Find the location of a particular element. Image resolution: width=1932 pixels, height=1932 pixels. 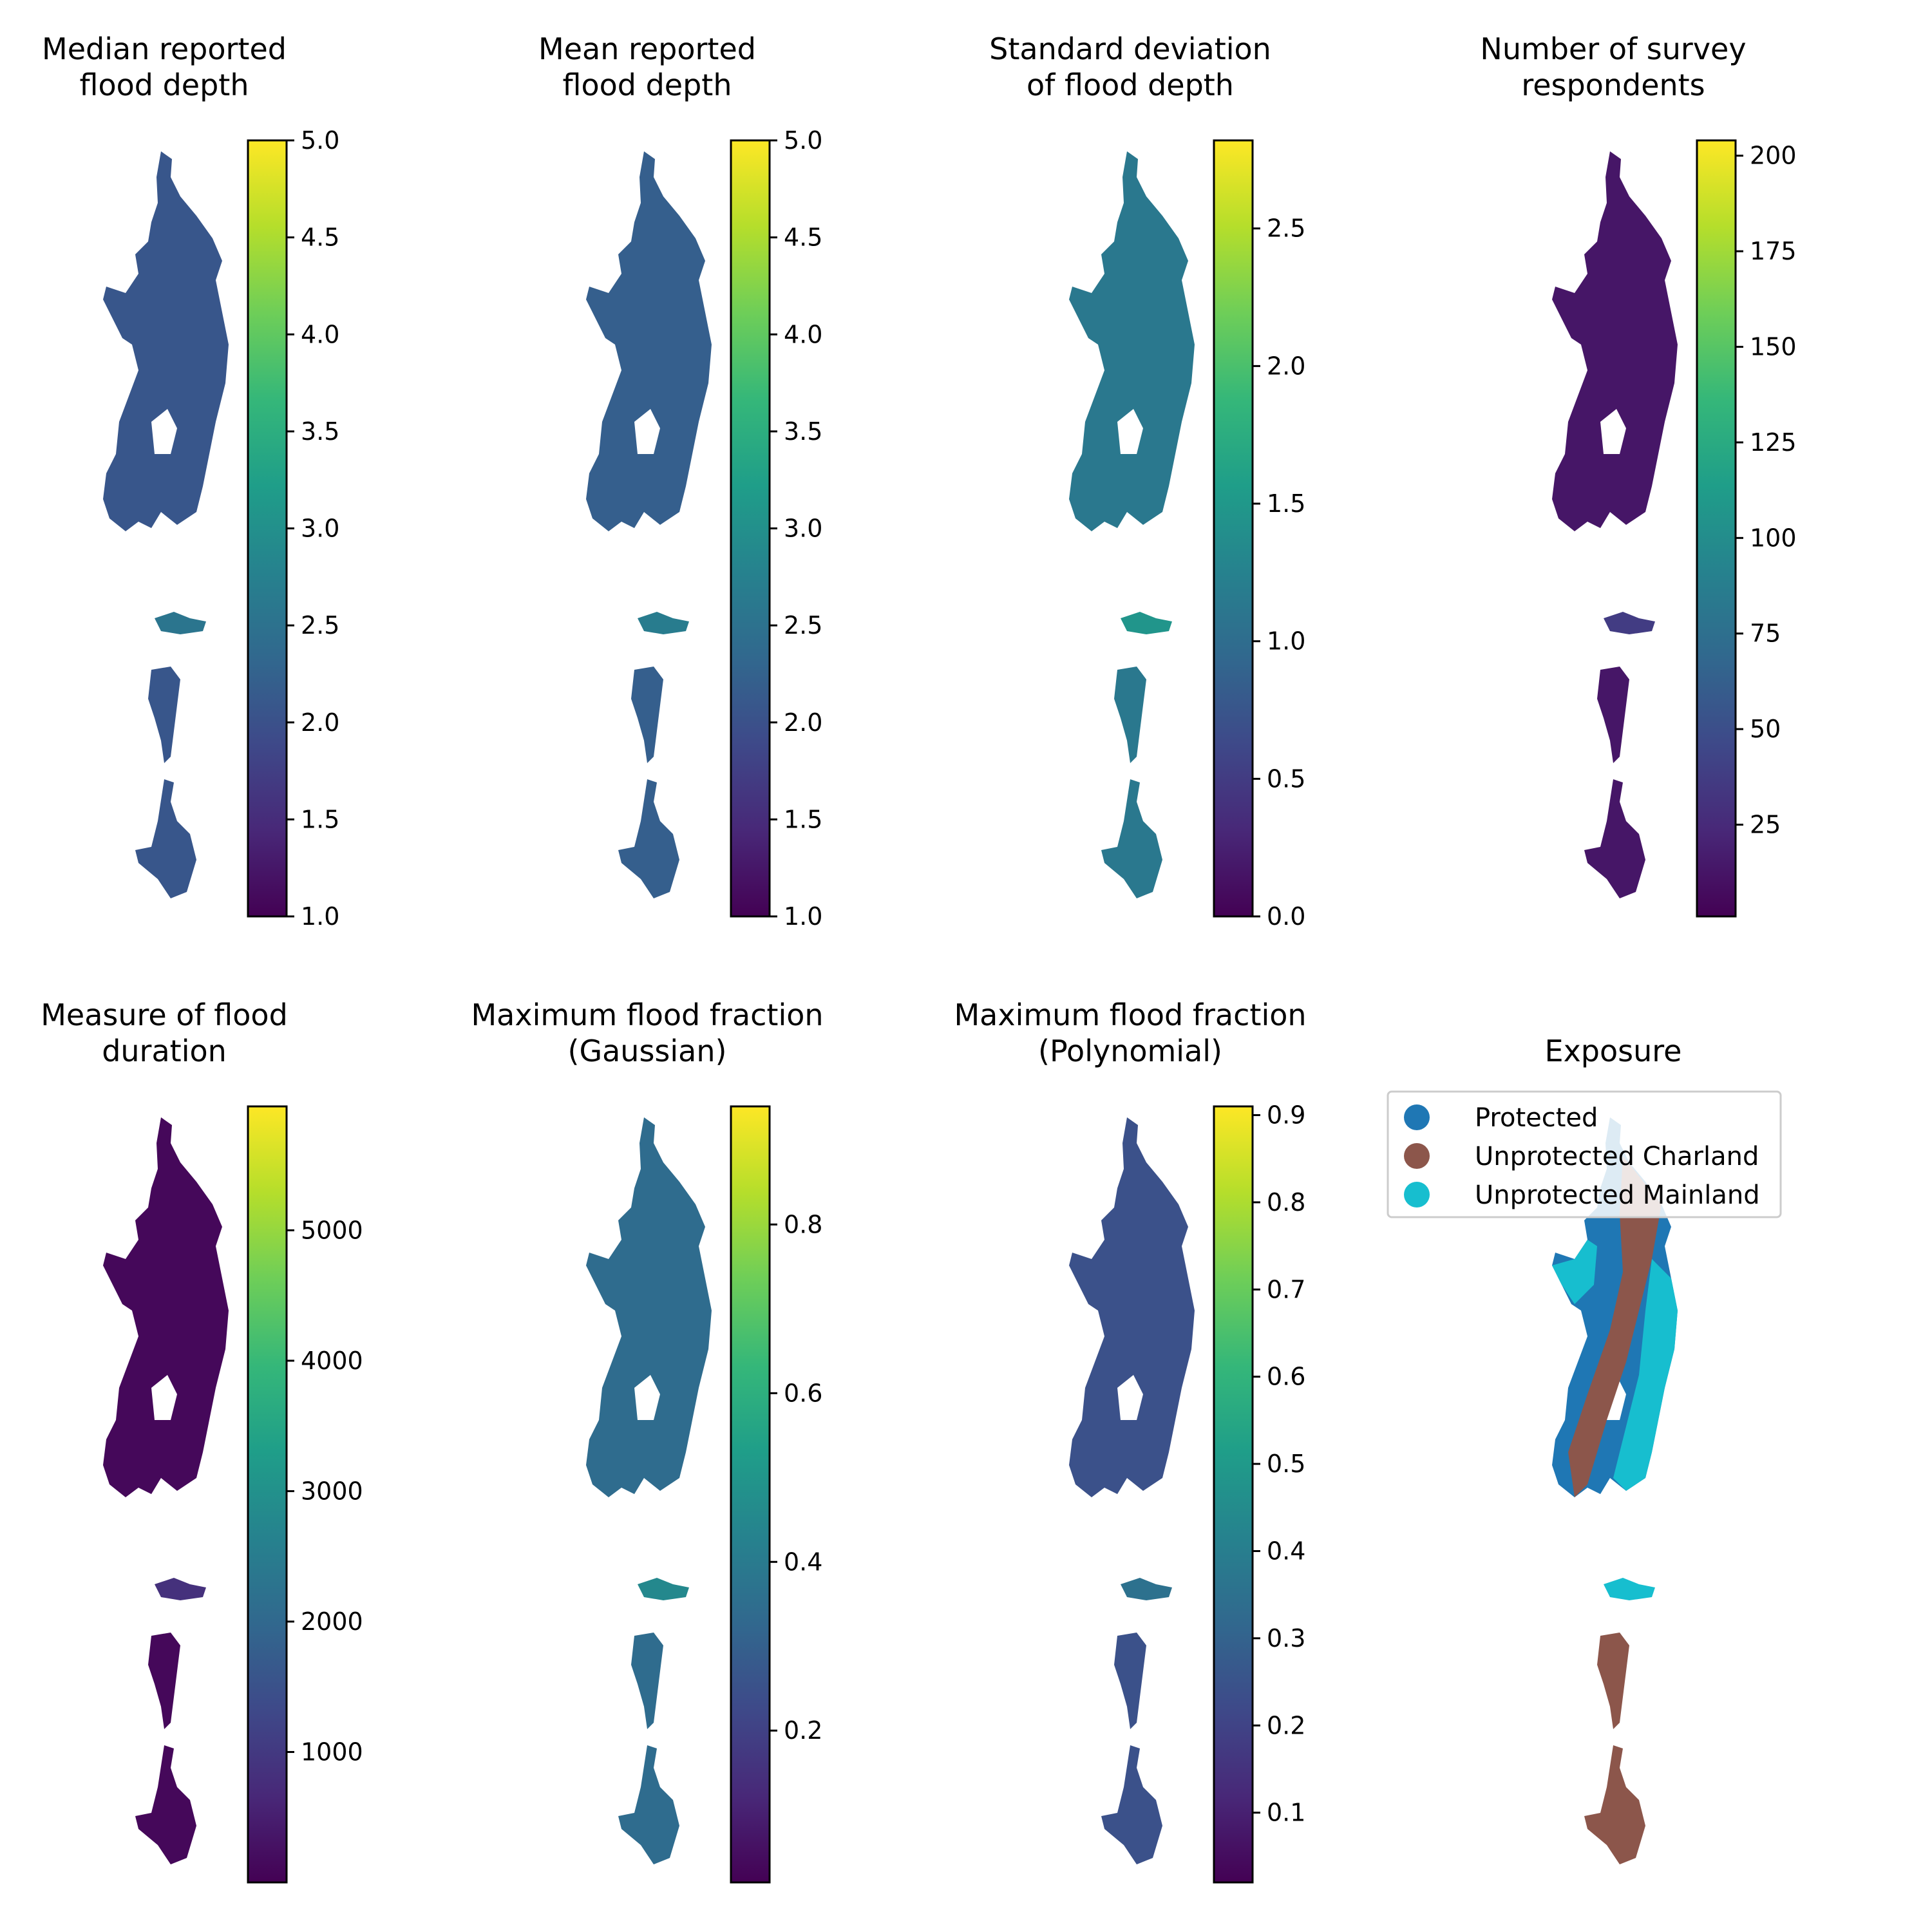

colorbar-tick-label: 75 is located at coordinates (1766, 634).